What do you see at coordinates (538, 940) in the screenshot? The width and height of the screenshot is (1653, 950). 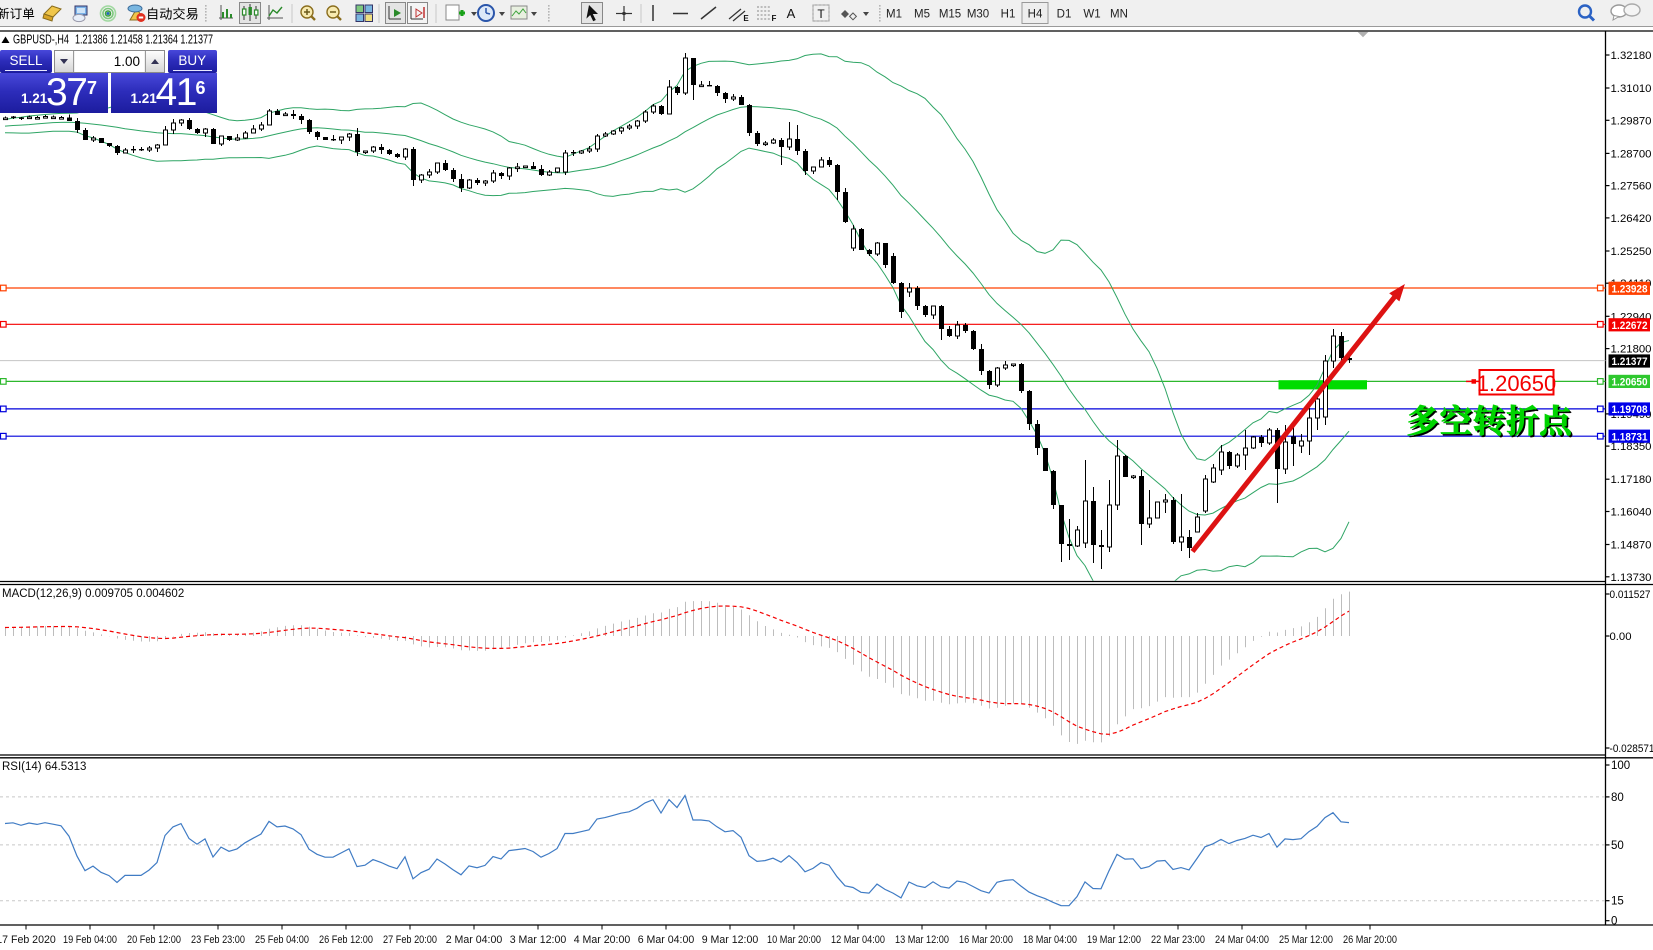 I see `svg-text: 3 Mar 12:00` at bounding box center [538, 940].